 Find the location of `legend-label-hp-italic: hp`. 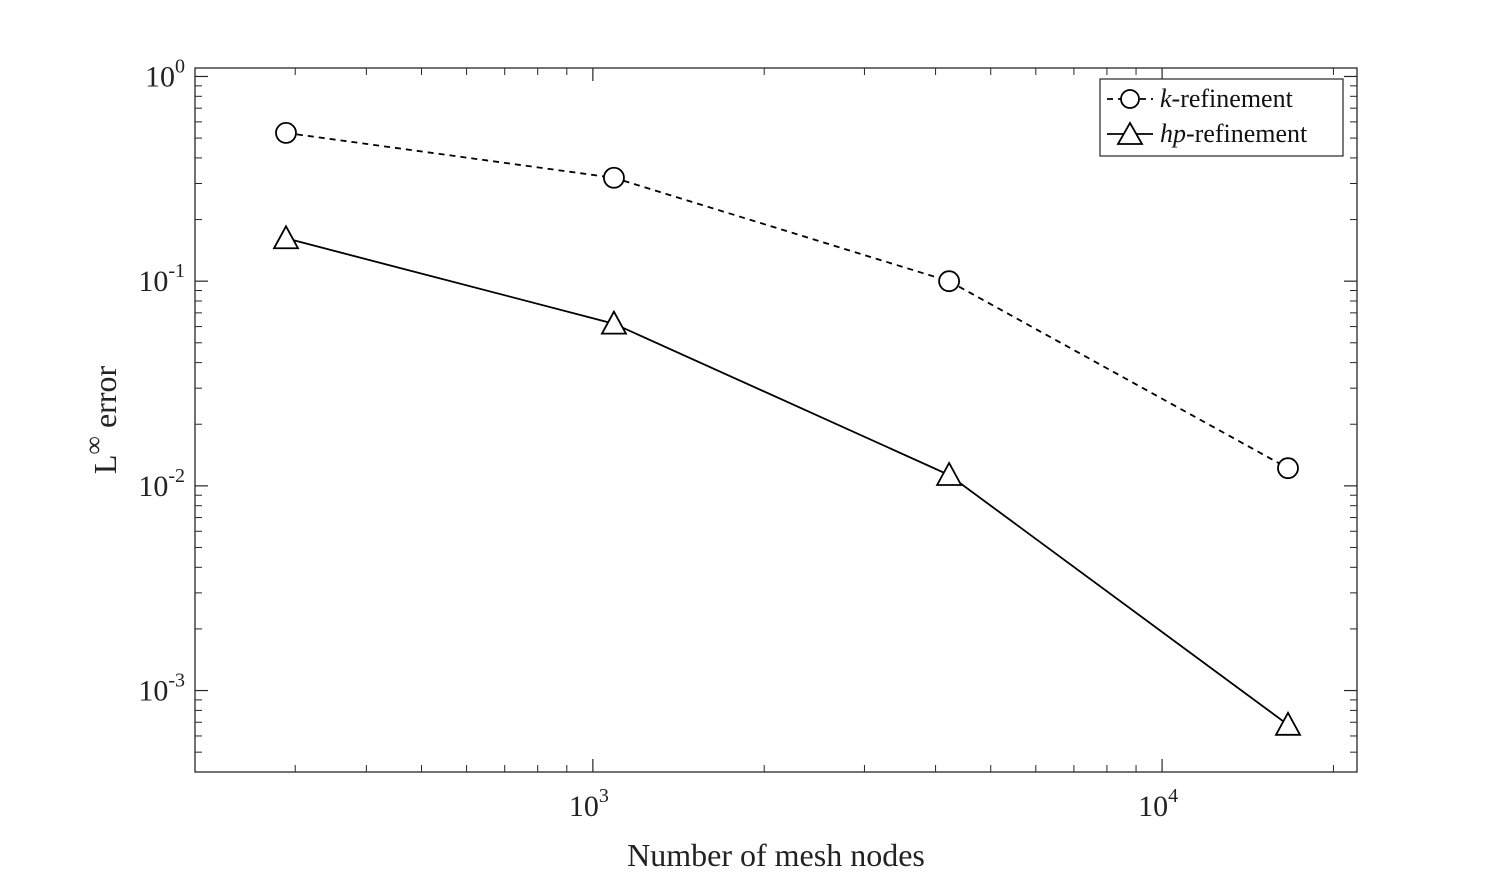

legend-label-hp-italic: hp is located at coordinates (1173, 133).